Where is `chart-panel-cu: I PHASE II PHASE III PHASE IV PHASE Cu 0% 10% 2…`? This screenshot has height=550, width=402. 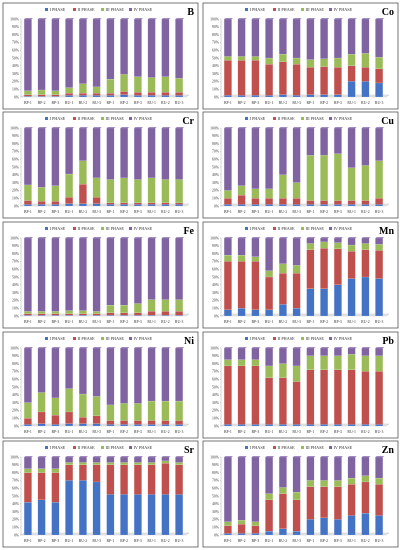
chart-panel-cu: I PHASE II PHASE III PHASE IV PHASE Cu 0% 10% 2… is located at coordinates (300, 165).